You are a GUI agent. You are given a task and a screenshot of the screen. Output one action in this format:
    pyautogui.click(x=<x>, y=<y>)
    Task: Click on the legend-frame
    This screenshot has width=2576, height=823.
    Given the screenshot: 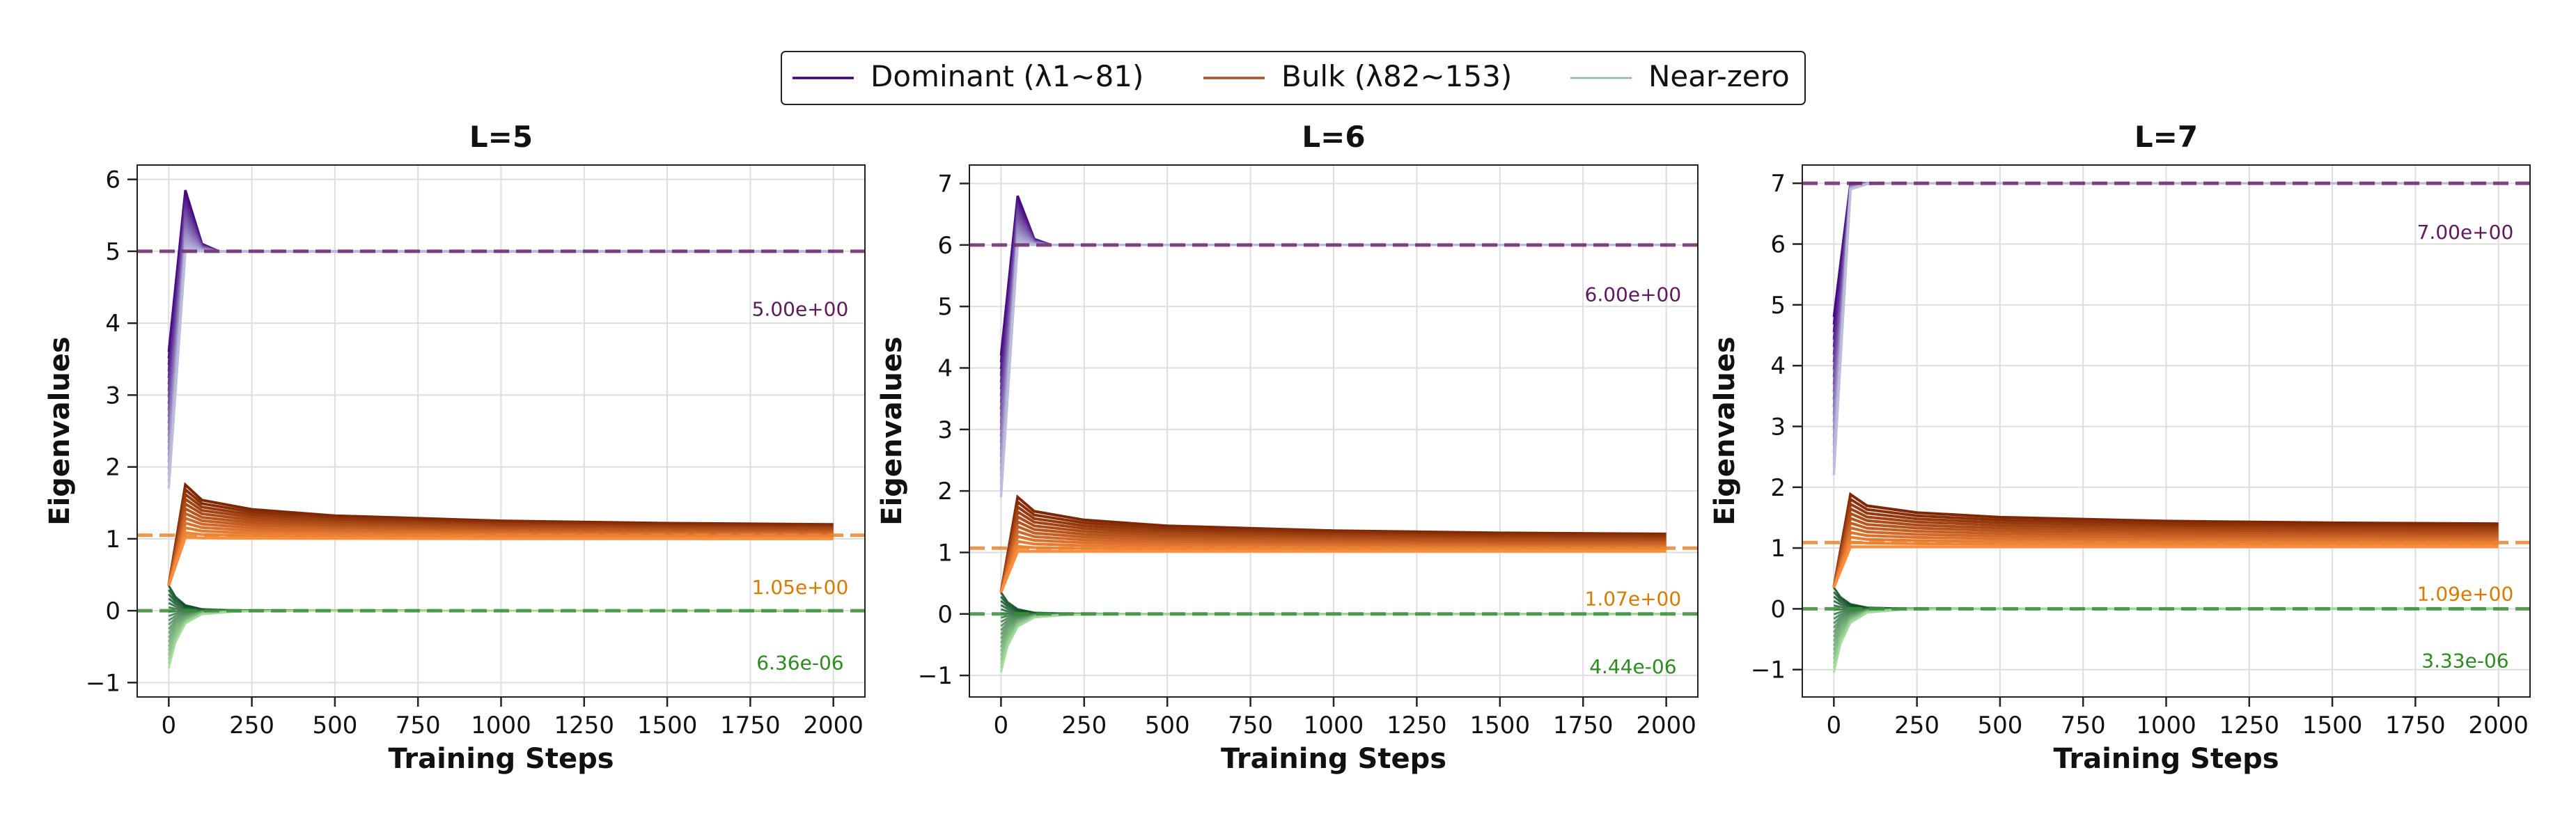 What is the action you would take?
    pyautogui.click(x=1293, y=78)
    